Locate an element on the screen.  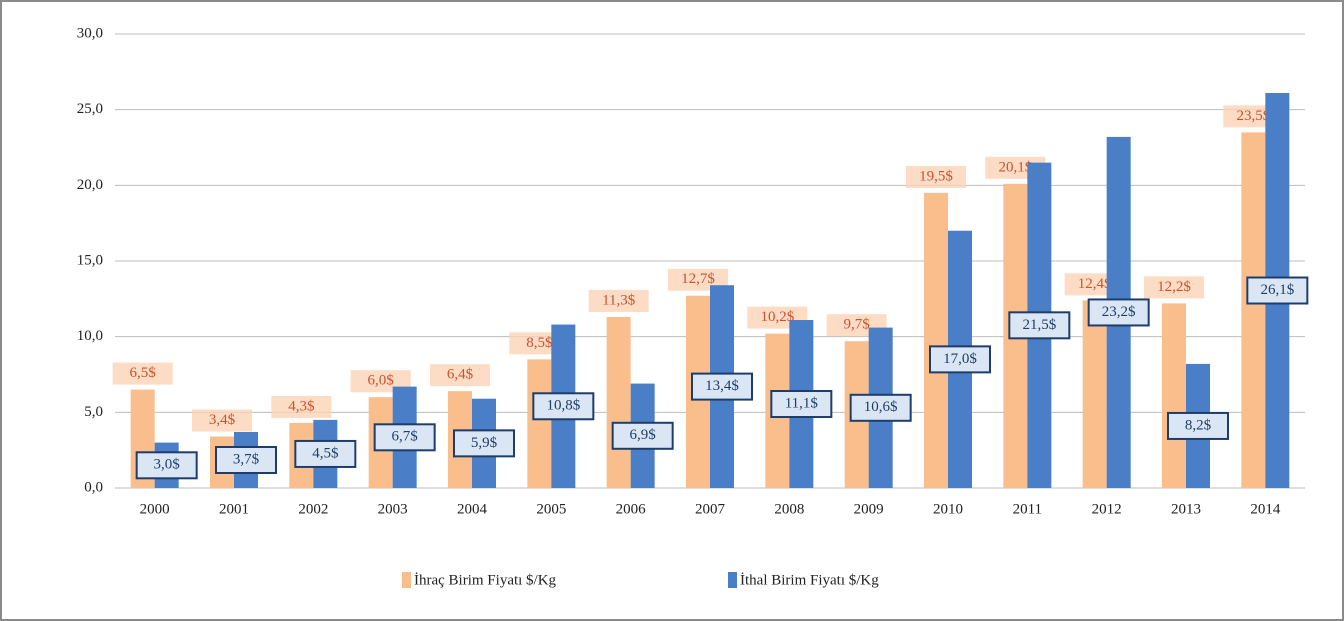
data-label: 6,9$ is located at coordinates (643, 435).